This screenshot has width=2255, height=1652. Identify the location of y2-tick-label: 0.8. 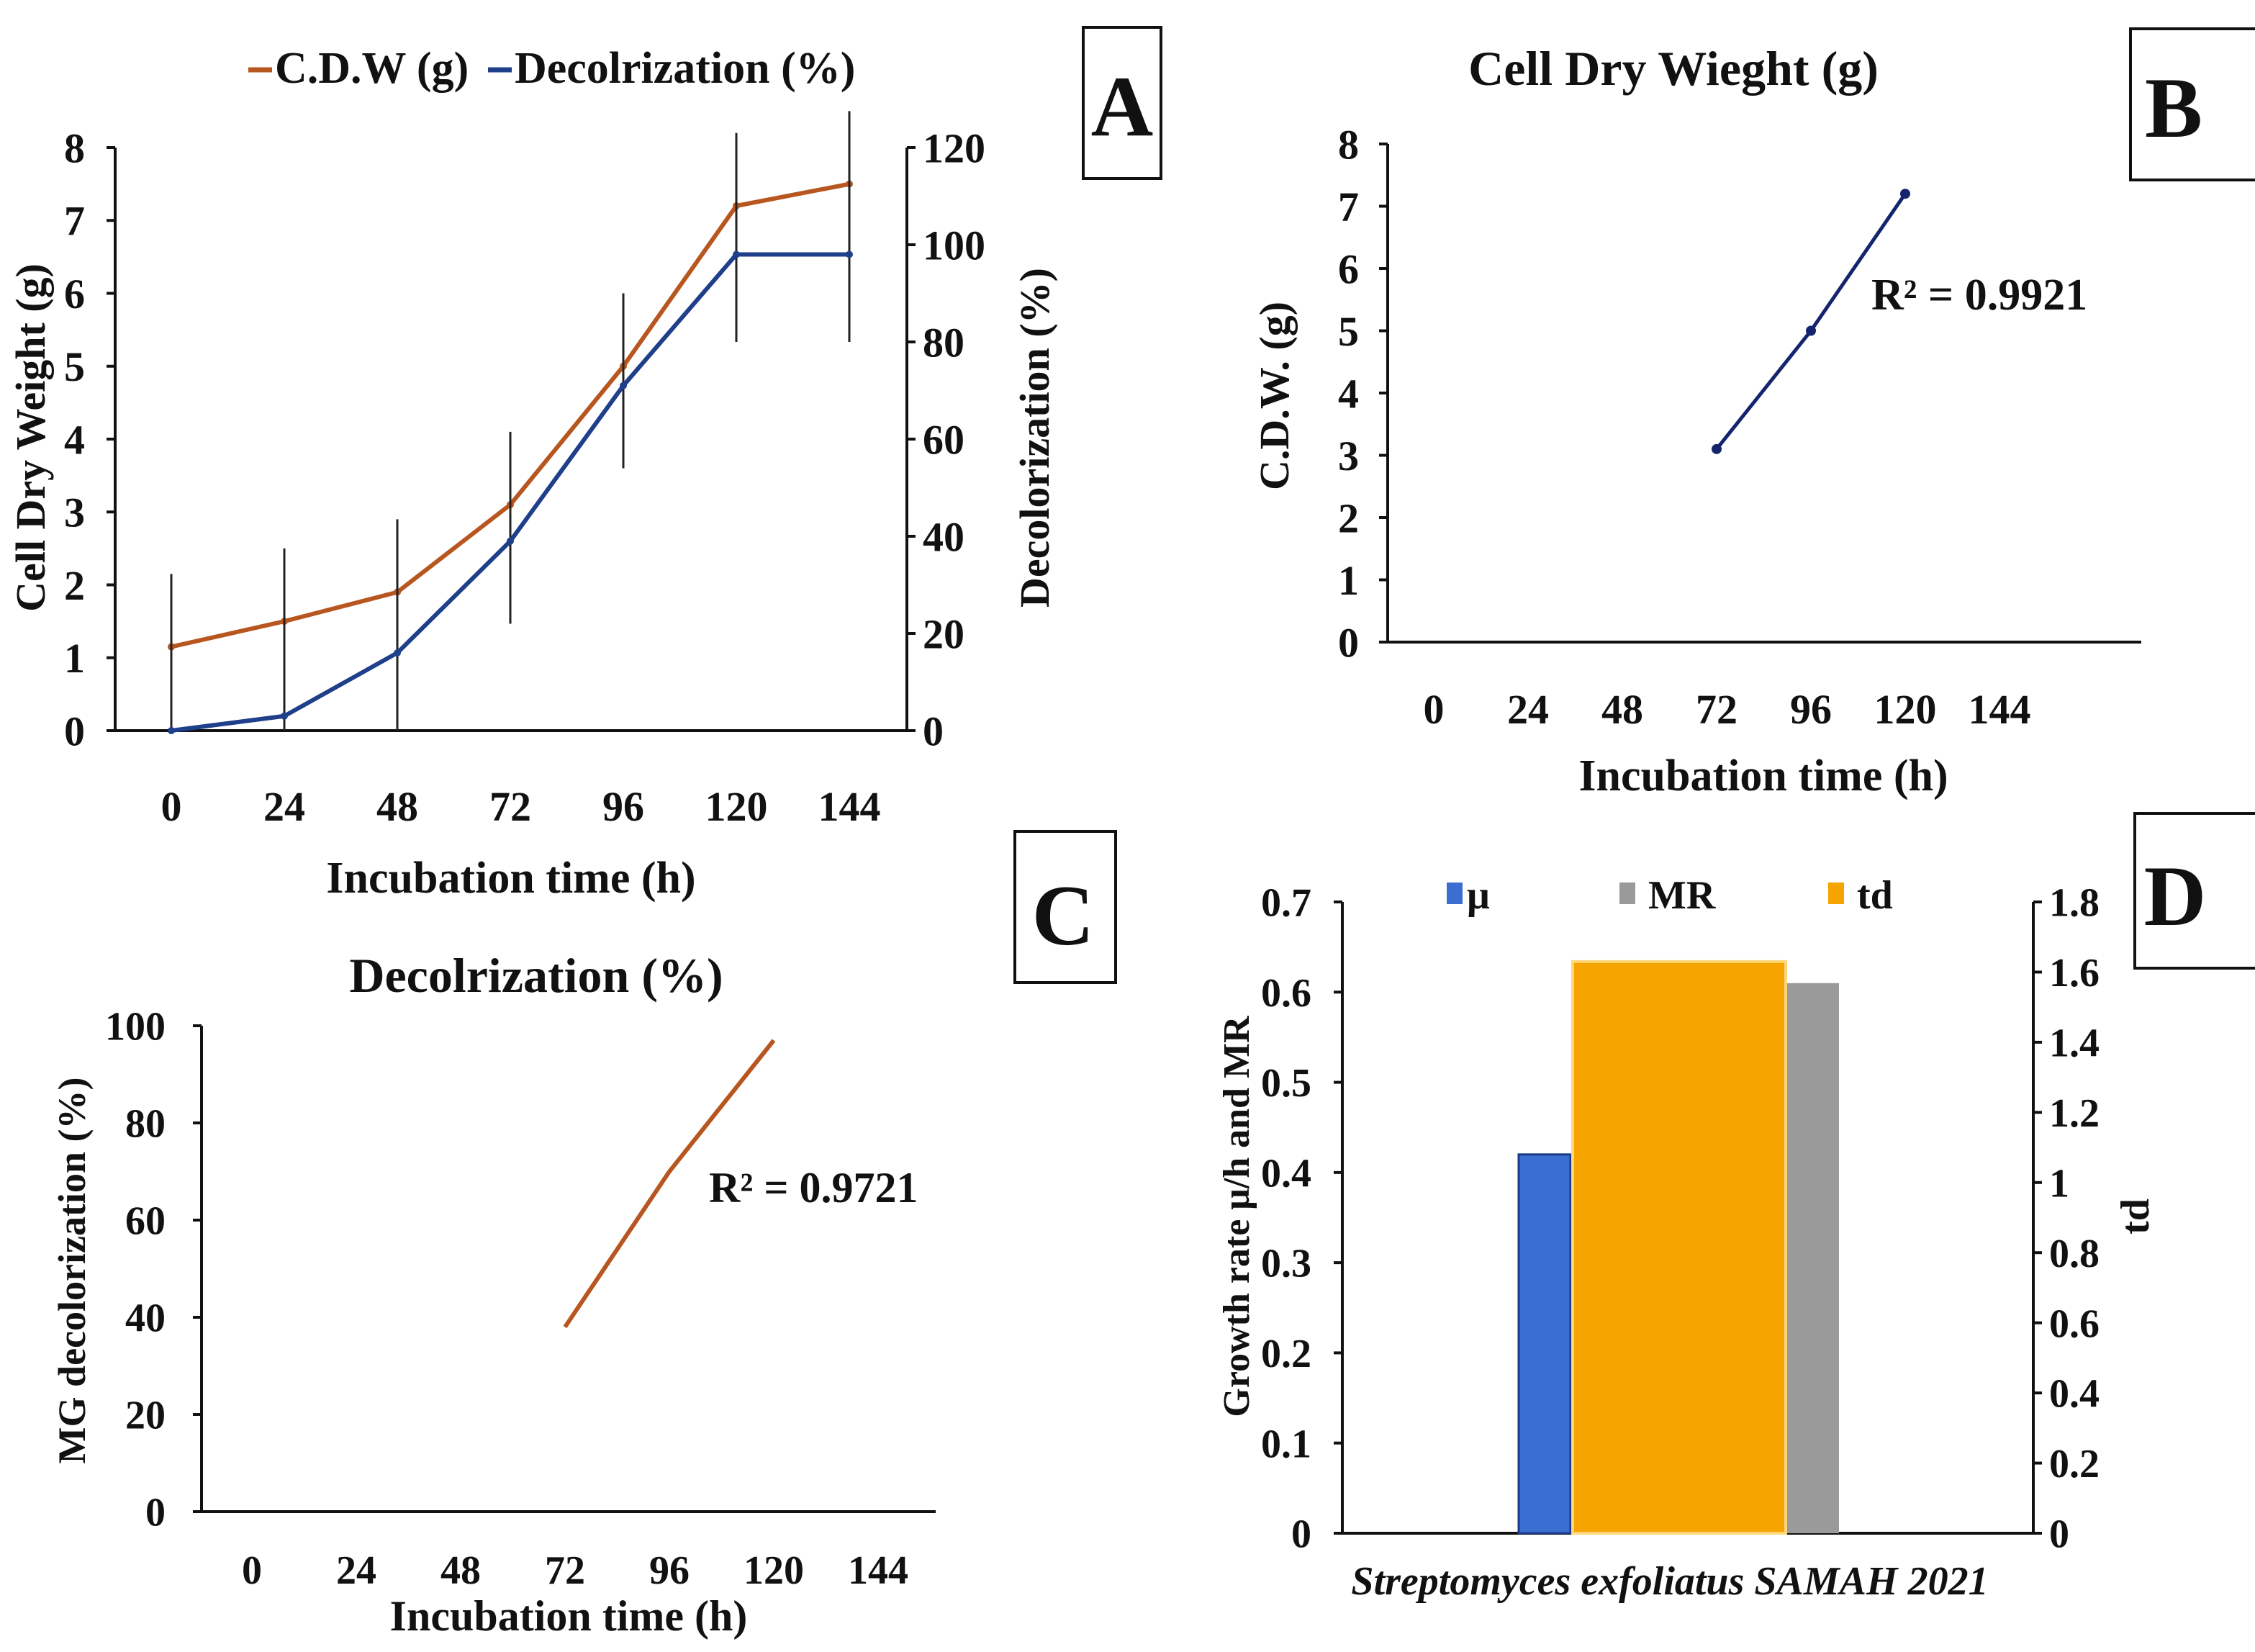
(2074, 1254).